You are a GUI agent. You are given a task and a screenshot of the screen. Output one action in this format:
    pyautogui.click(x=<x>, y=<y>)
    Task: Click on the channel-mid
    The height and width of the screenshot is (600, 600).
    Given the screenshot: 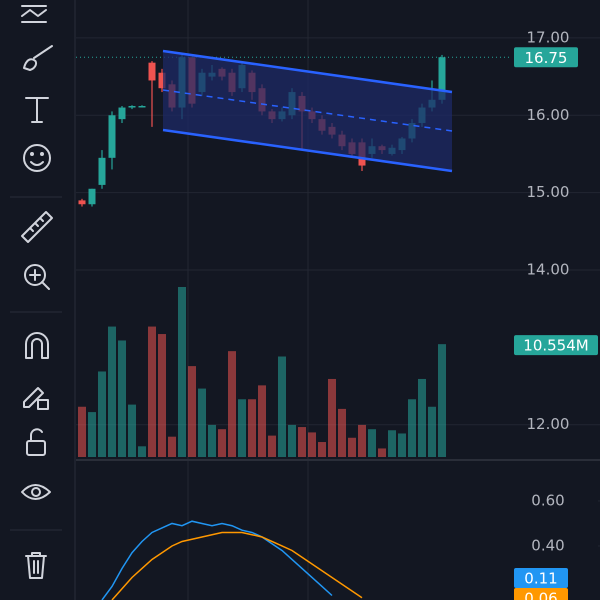 What is the action you would take?
    pyautogui.click(x=307, y=110)
    